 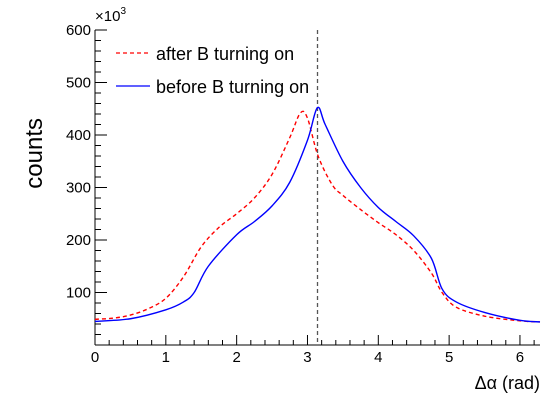 I want to click on x-tick-label: 6, so click(x=520, y=357).